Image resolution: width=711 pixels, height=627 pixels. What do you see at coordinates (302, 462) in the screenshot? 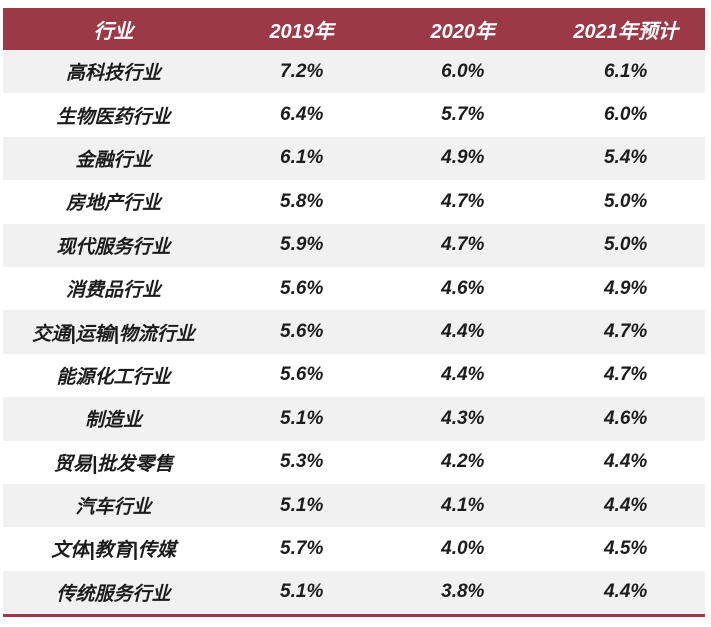
I see `value-cell: 5.3%` at bounding box center [302, 462].